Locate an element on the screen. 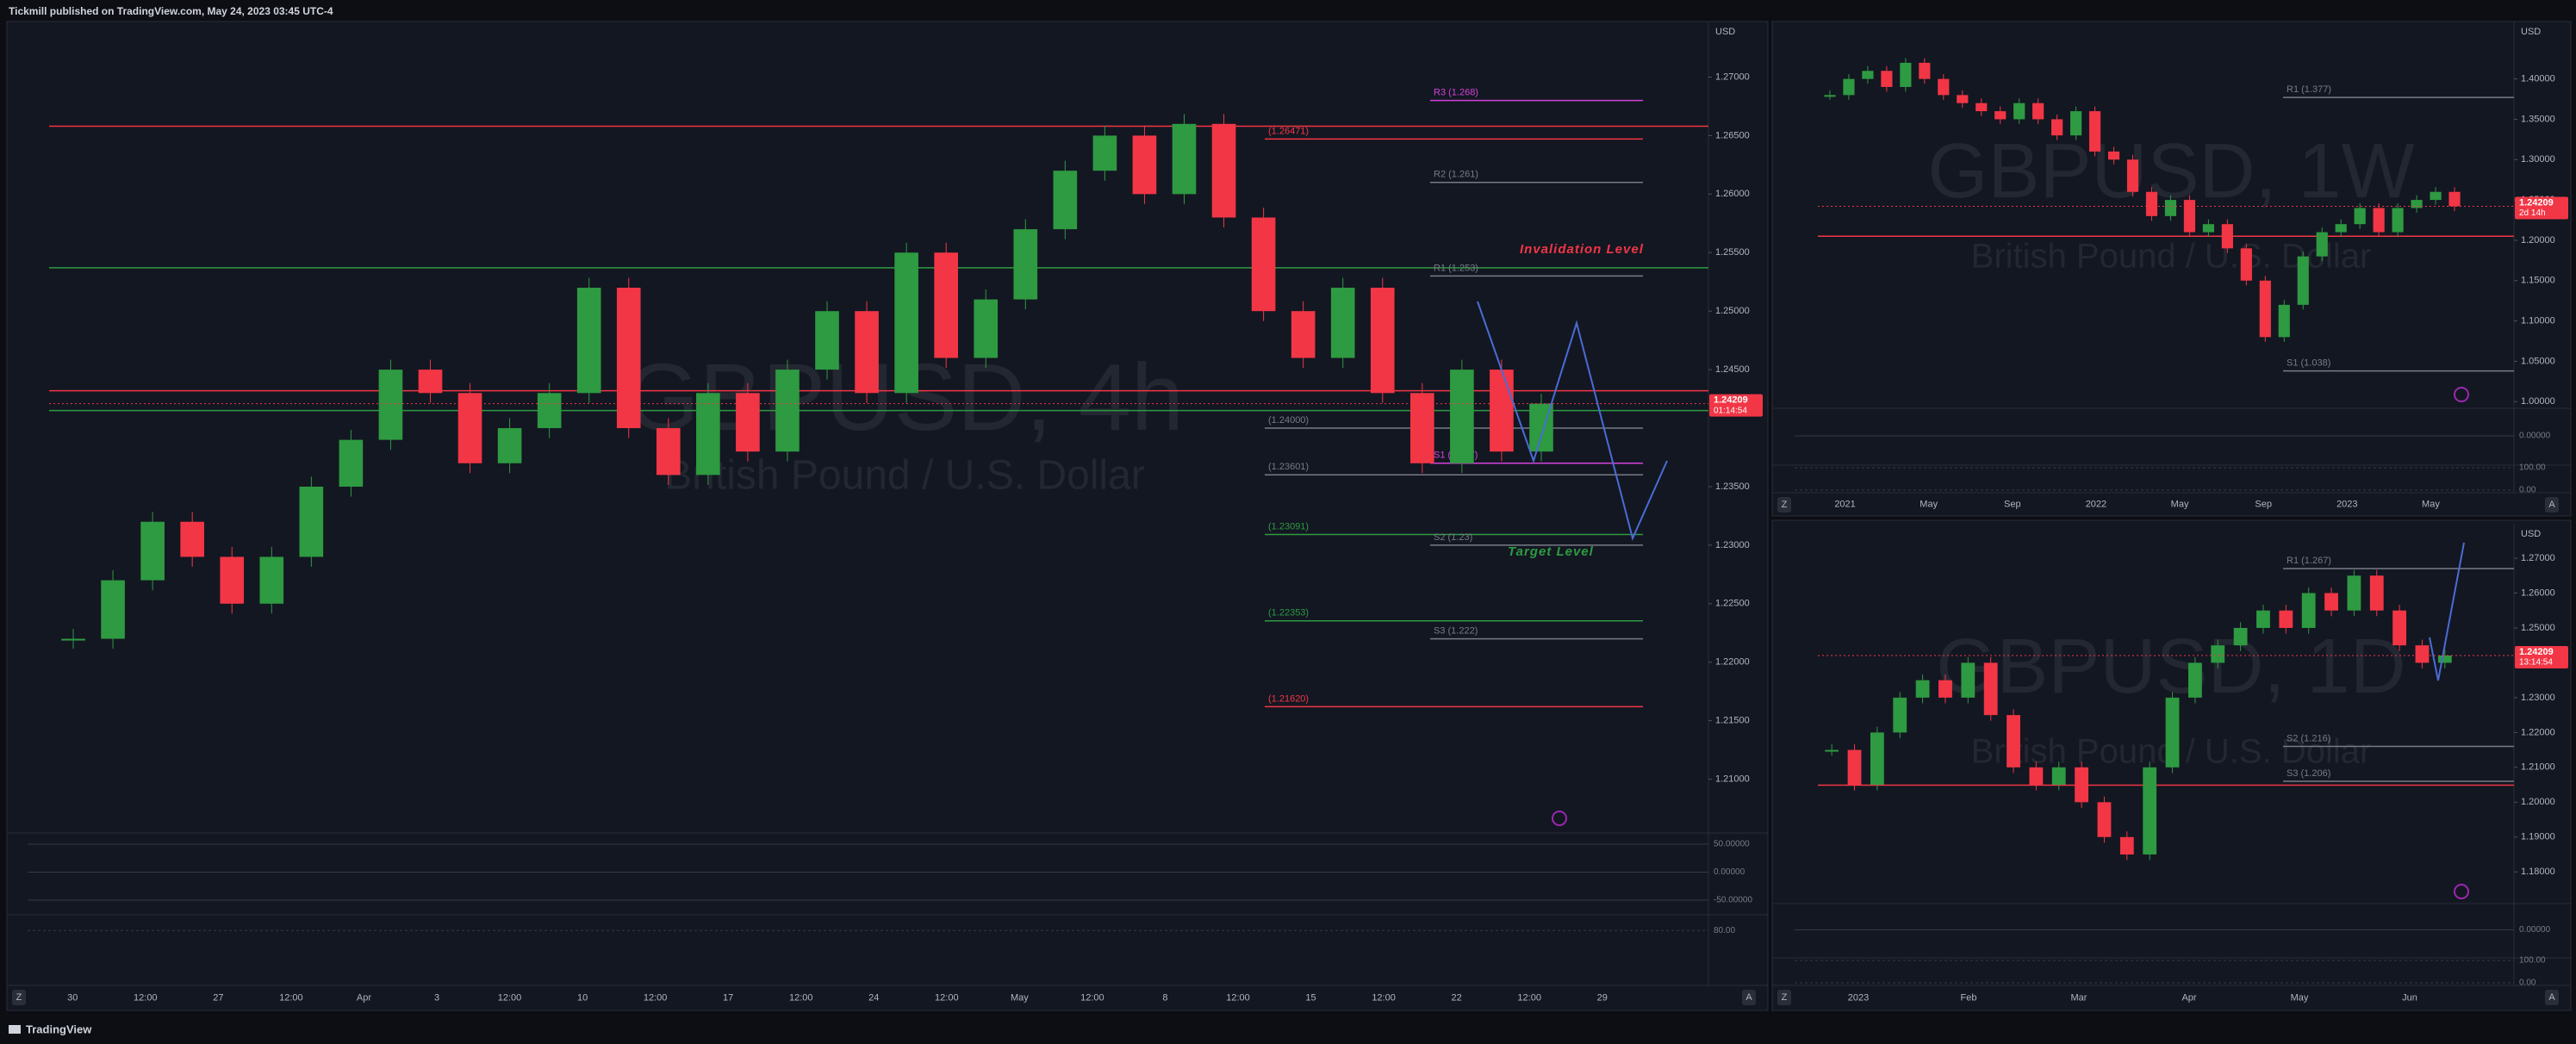  footer-brand: TradingView is located at coordinates (59, 1028).